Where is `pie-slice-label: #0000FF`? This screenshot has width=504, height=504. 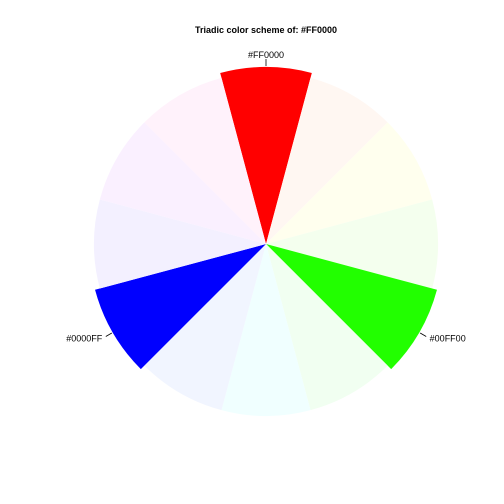 pie-slice-label: #0000FF is located at coordinates (84, 339).